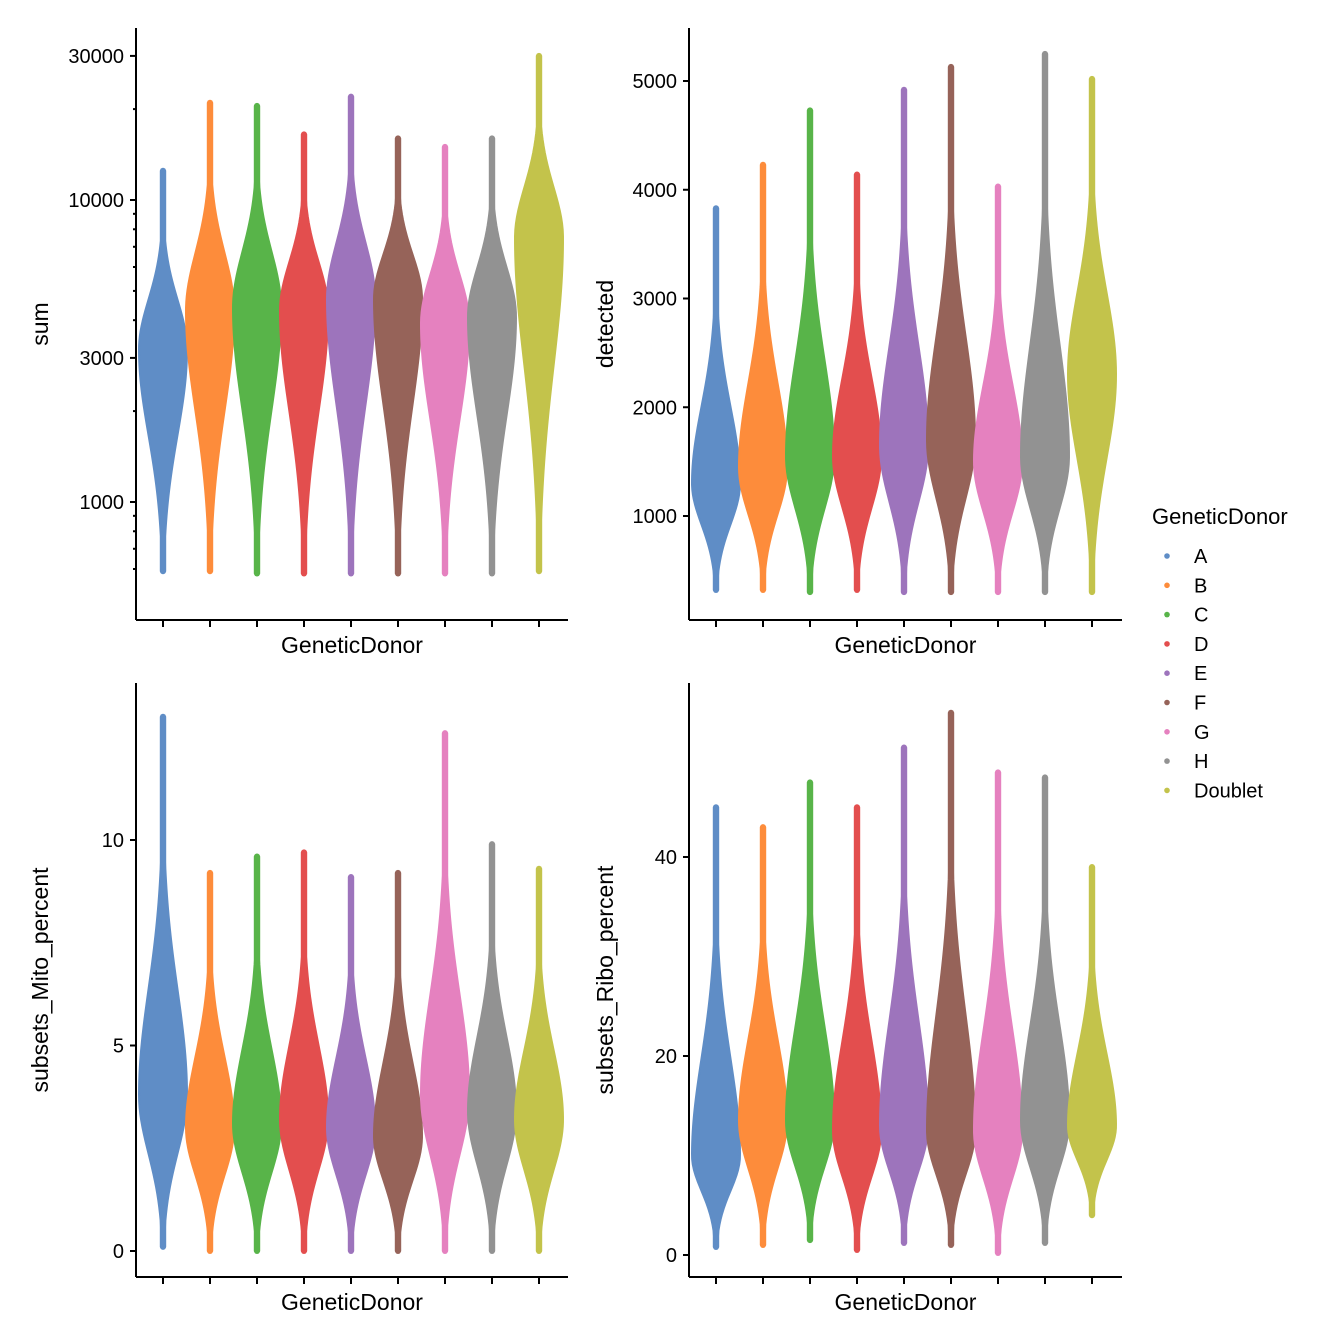 This screenshot has width=1344, height=1344. I want to click on legend-label-F: F, so click(1200, 704).